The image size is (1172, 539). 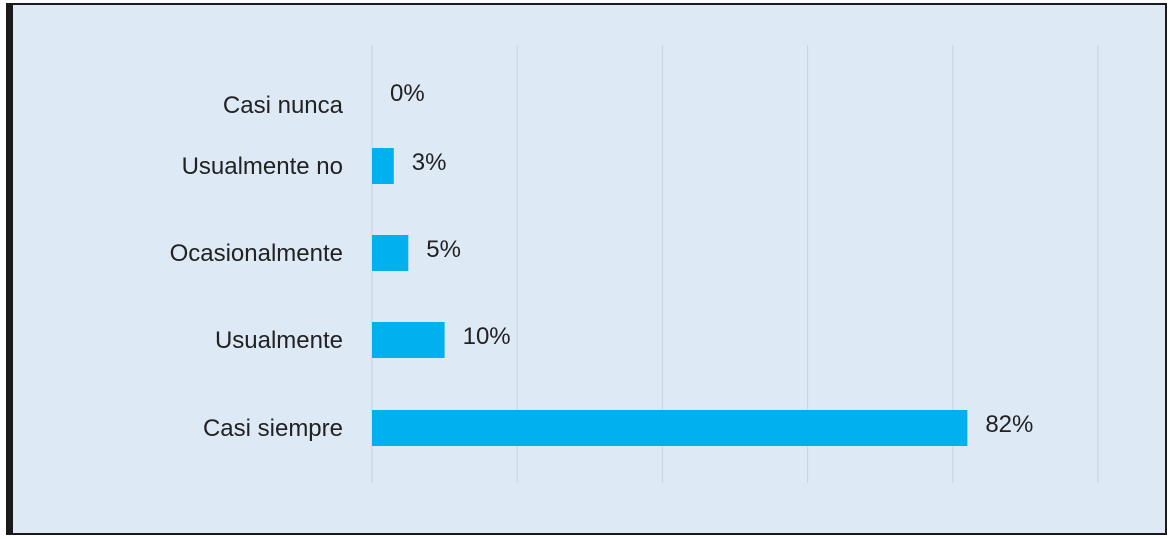 What do you see at coordinates (273, 428) in the screenshot?
I see `category-label: Casi siempre` at bounding box center [273, 428].